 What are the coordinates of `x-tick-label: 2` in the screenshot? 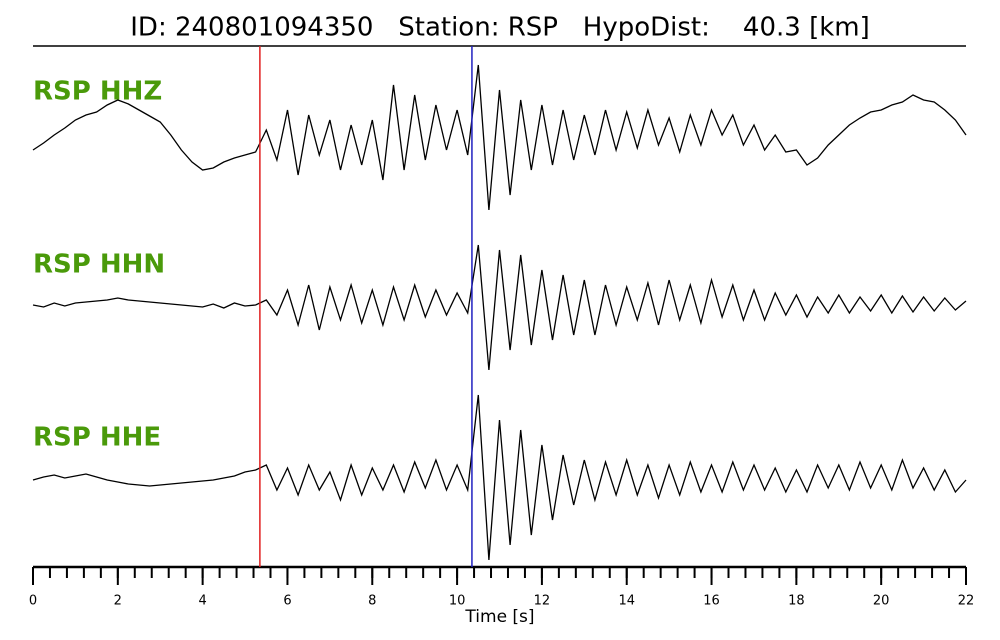 It's located at (118, 601).